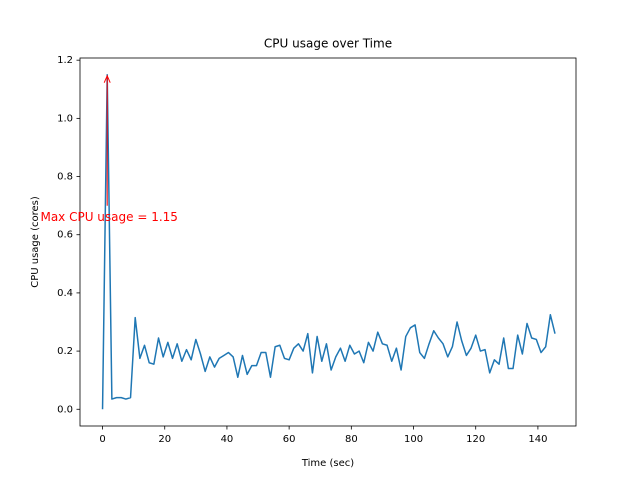 The image size is (640, 480). What do you see at coordinates (289, 439) in the screenshot?
I see `x-tick-label: 60` at bounding box center [289, 439].